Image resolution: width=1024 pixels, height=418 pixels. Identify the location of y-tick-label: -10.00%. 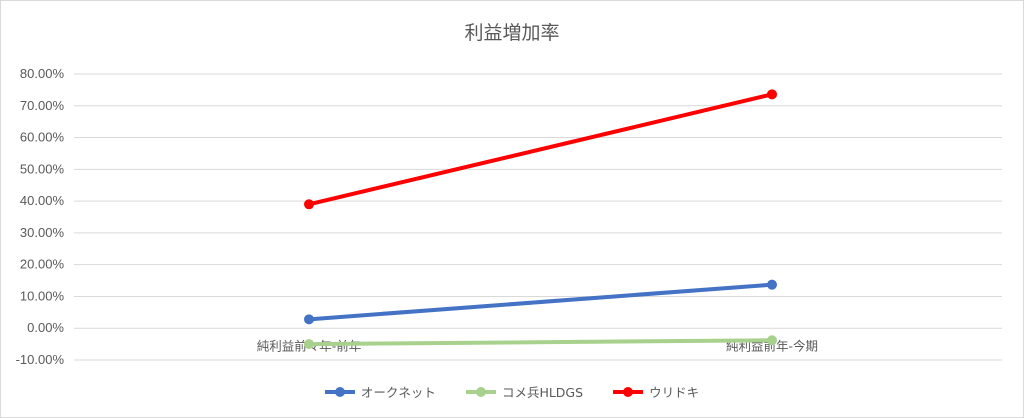
(40, 359).